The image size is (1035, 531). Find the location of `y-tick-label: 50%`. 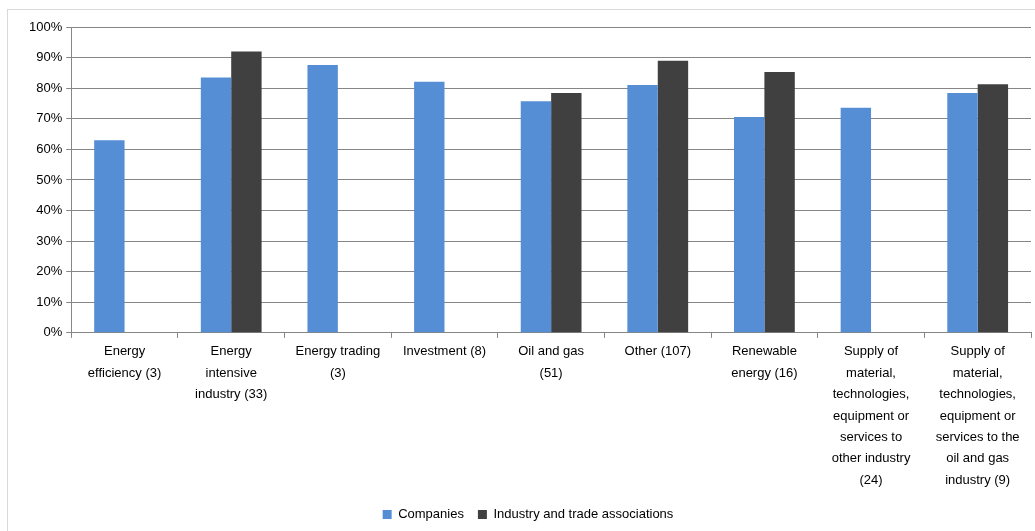

y-tick-label: 50% is located at coordinates (49, 179).